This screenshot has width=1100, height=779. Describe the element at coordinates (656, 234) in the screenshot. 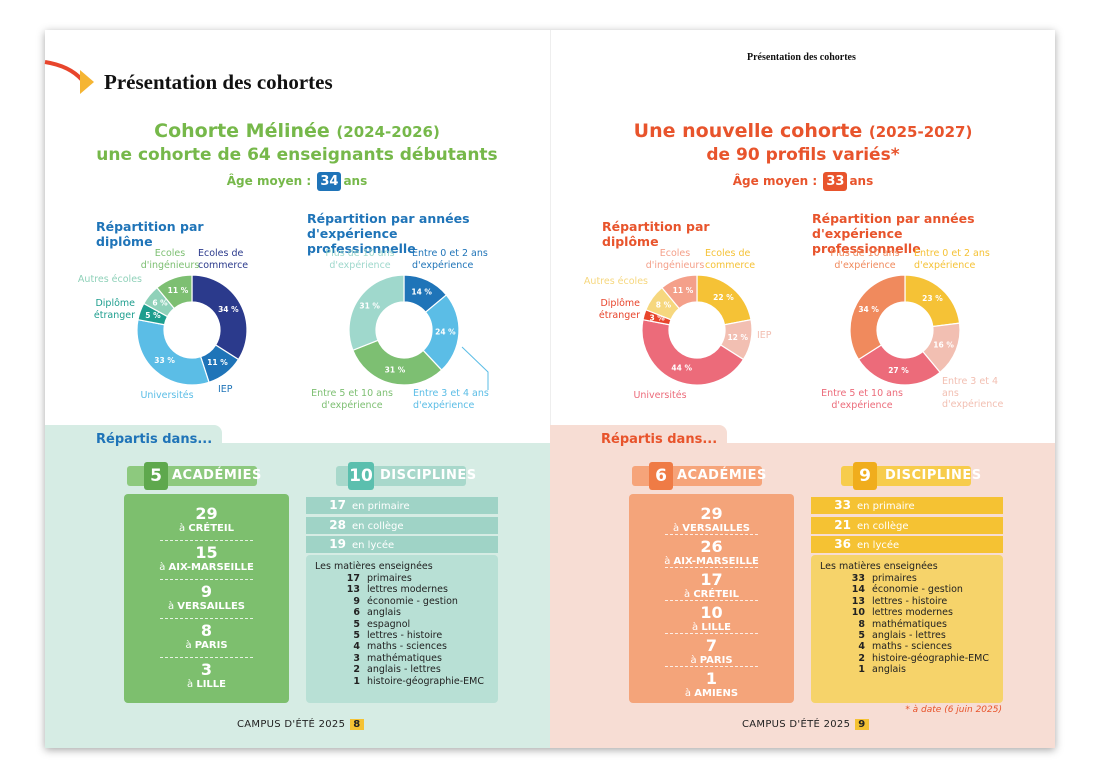

I see `chart-title: Répartition par diplôme` at that location.